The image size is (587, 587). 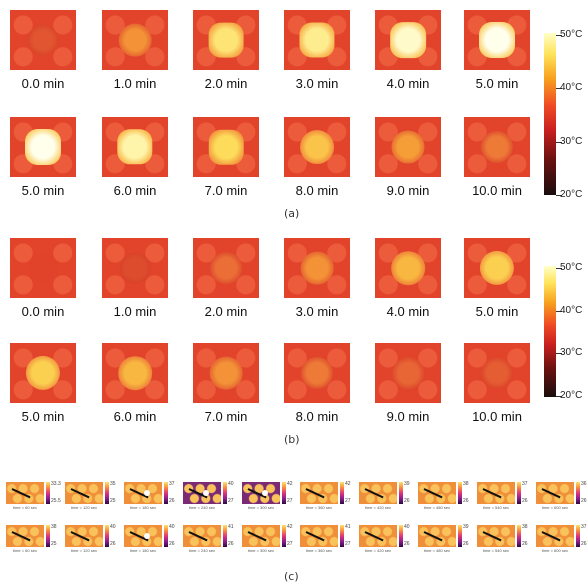 What do you see at coordinates (143, 550) in the screenshot?
I see `panel-c-time-label: time = 180 sec` at bounding box center [143, 550].